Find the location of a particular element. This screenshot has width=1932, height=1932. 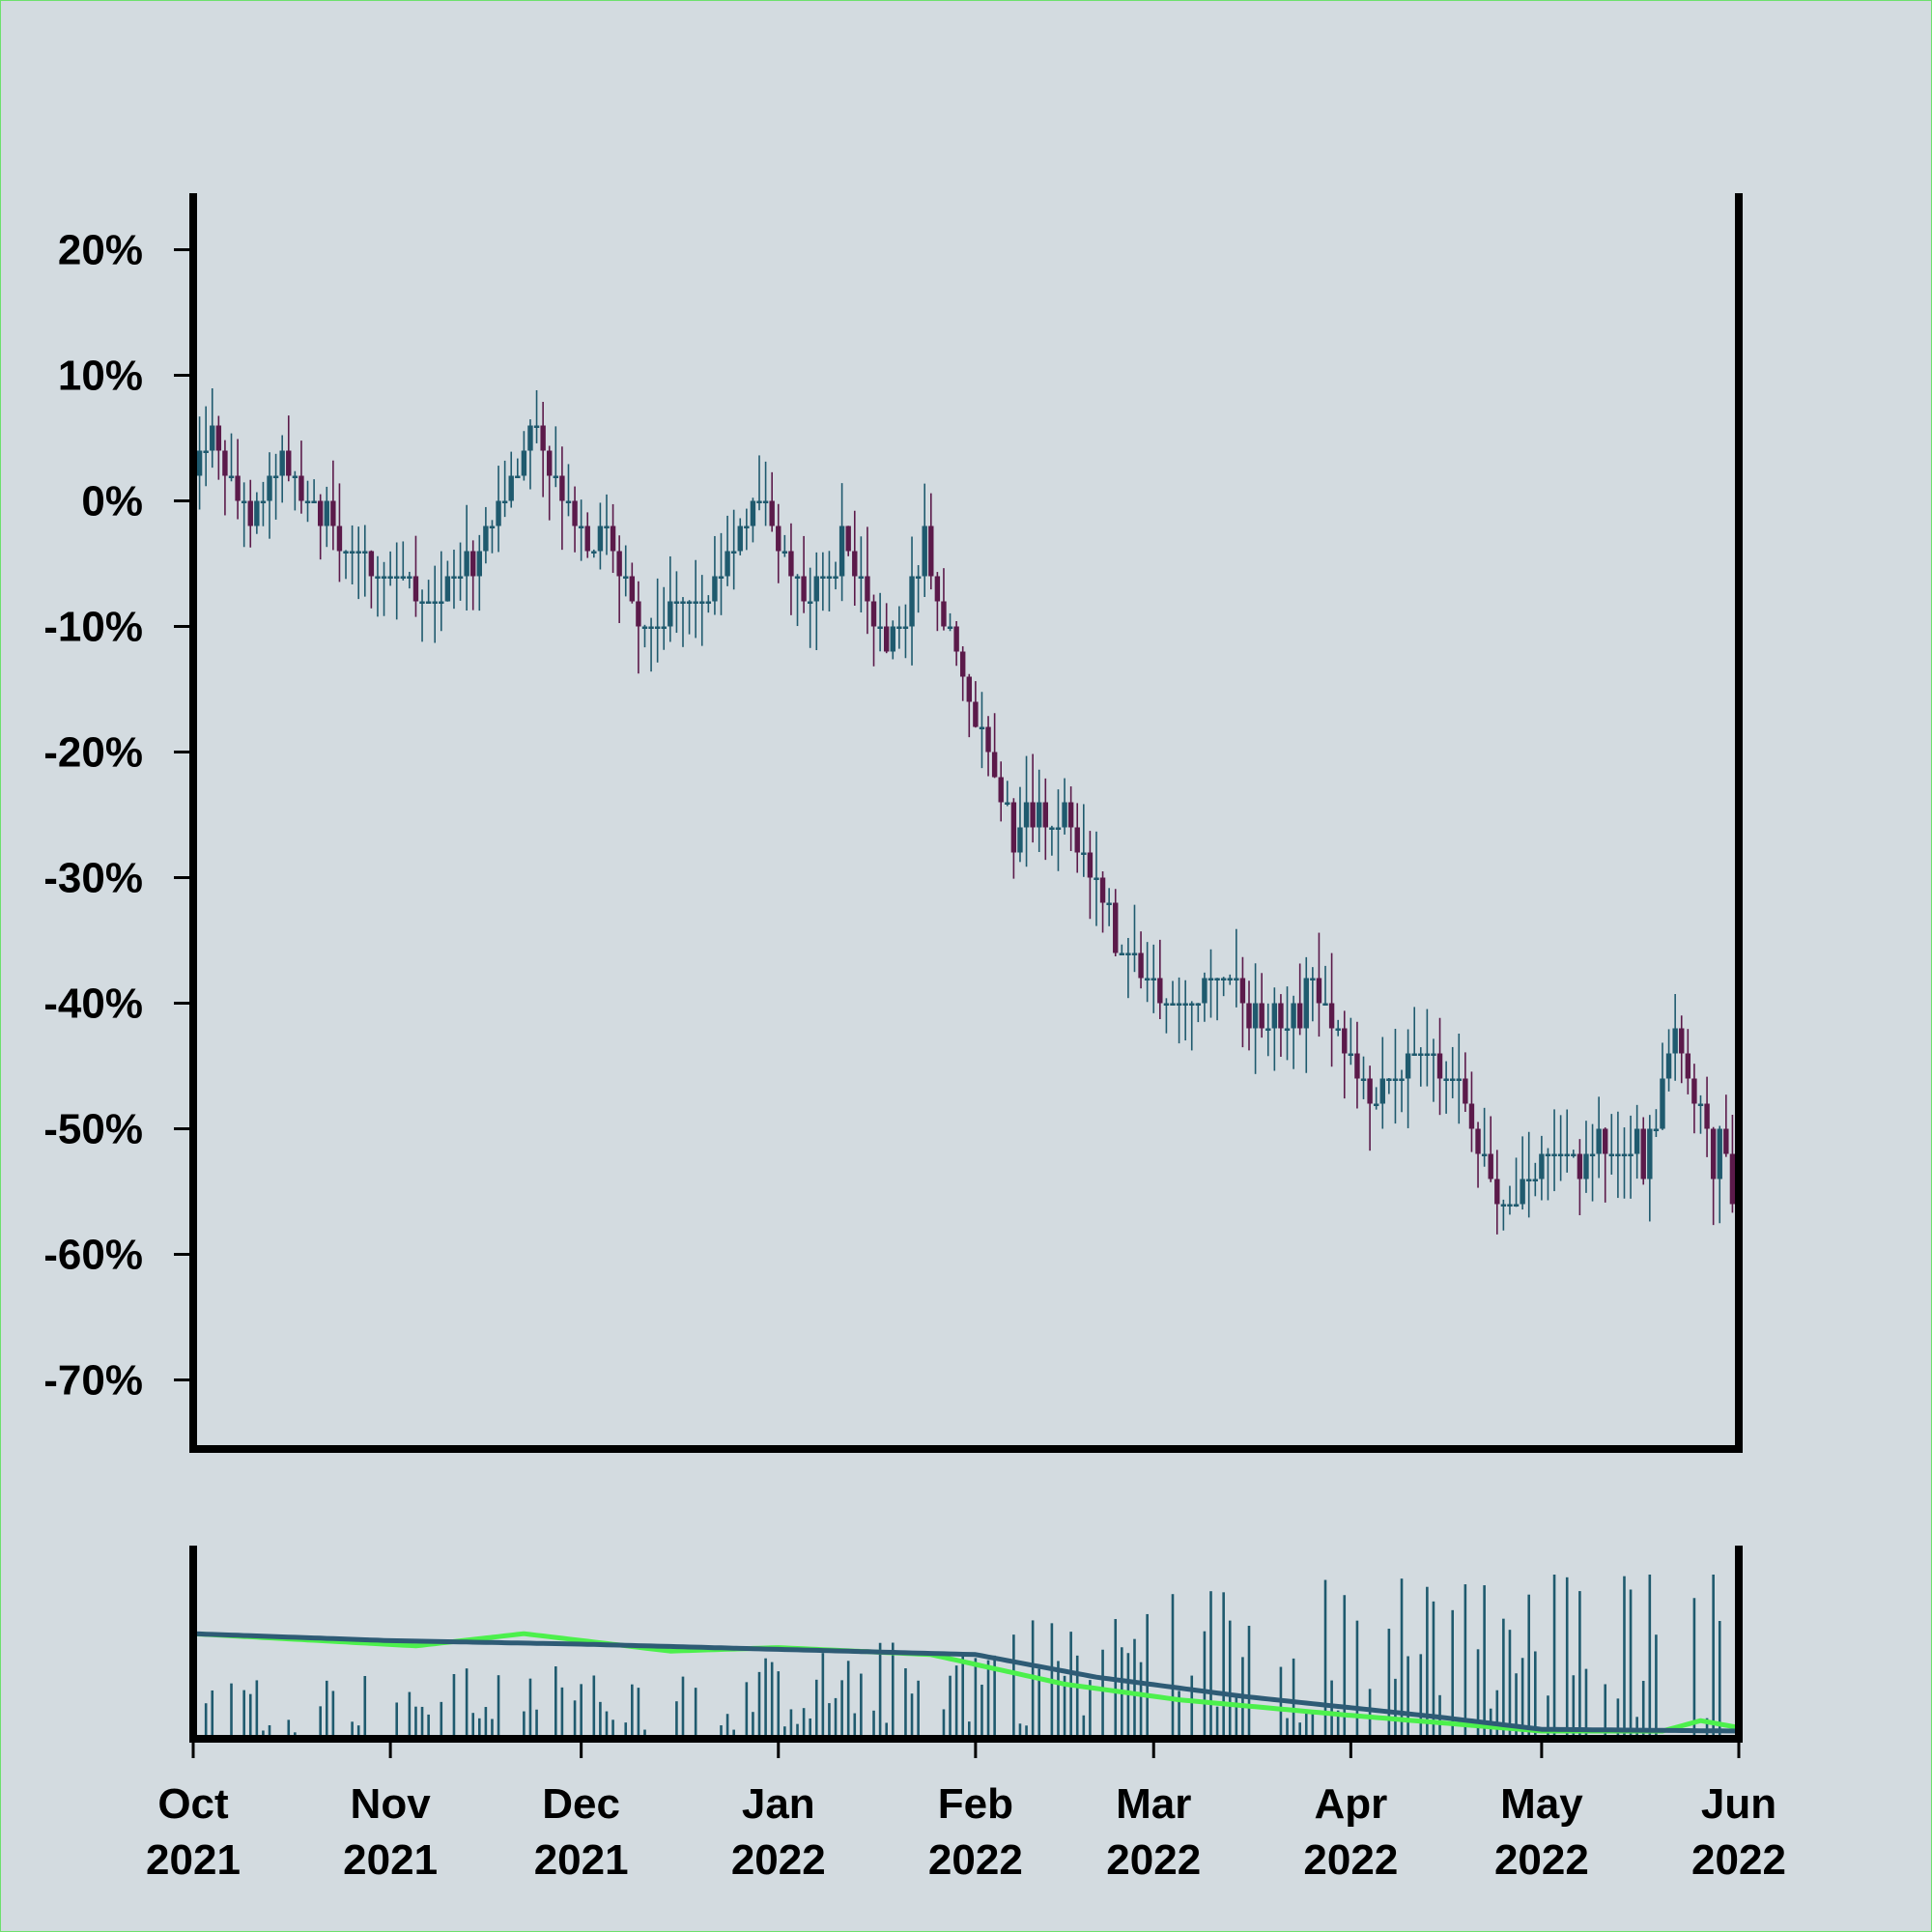

x-tick-label-year: 2022 is located at coordinates (778, 1860).